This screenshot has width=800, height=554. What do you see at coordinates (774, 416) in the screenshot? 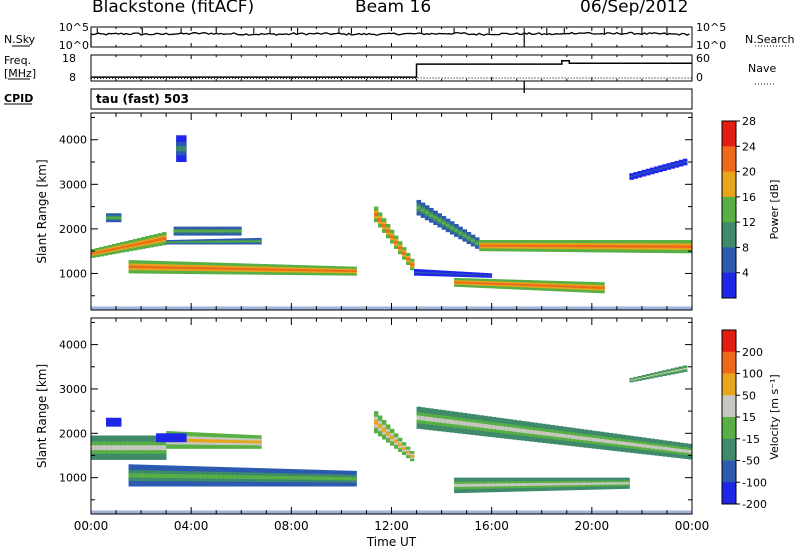
I see `colorbar-label: Velocity [m s⁻¹]` at bounding box center [774, 416].